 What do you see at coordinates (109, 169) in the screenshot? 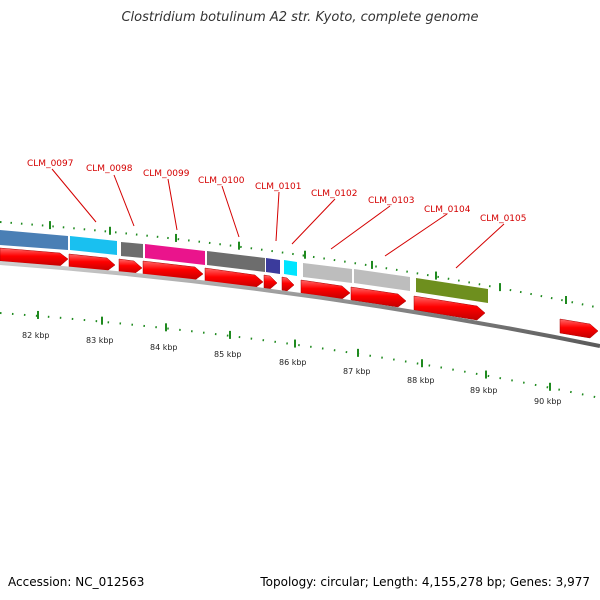
I see `gene-label: CLM_0098` at bounding box center [109, 169].